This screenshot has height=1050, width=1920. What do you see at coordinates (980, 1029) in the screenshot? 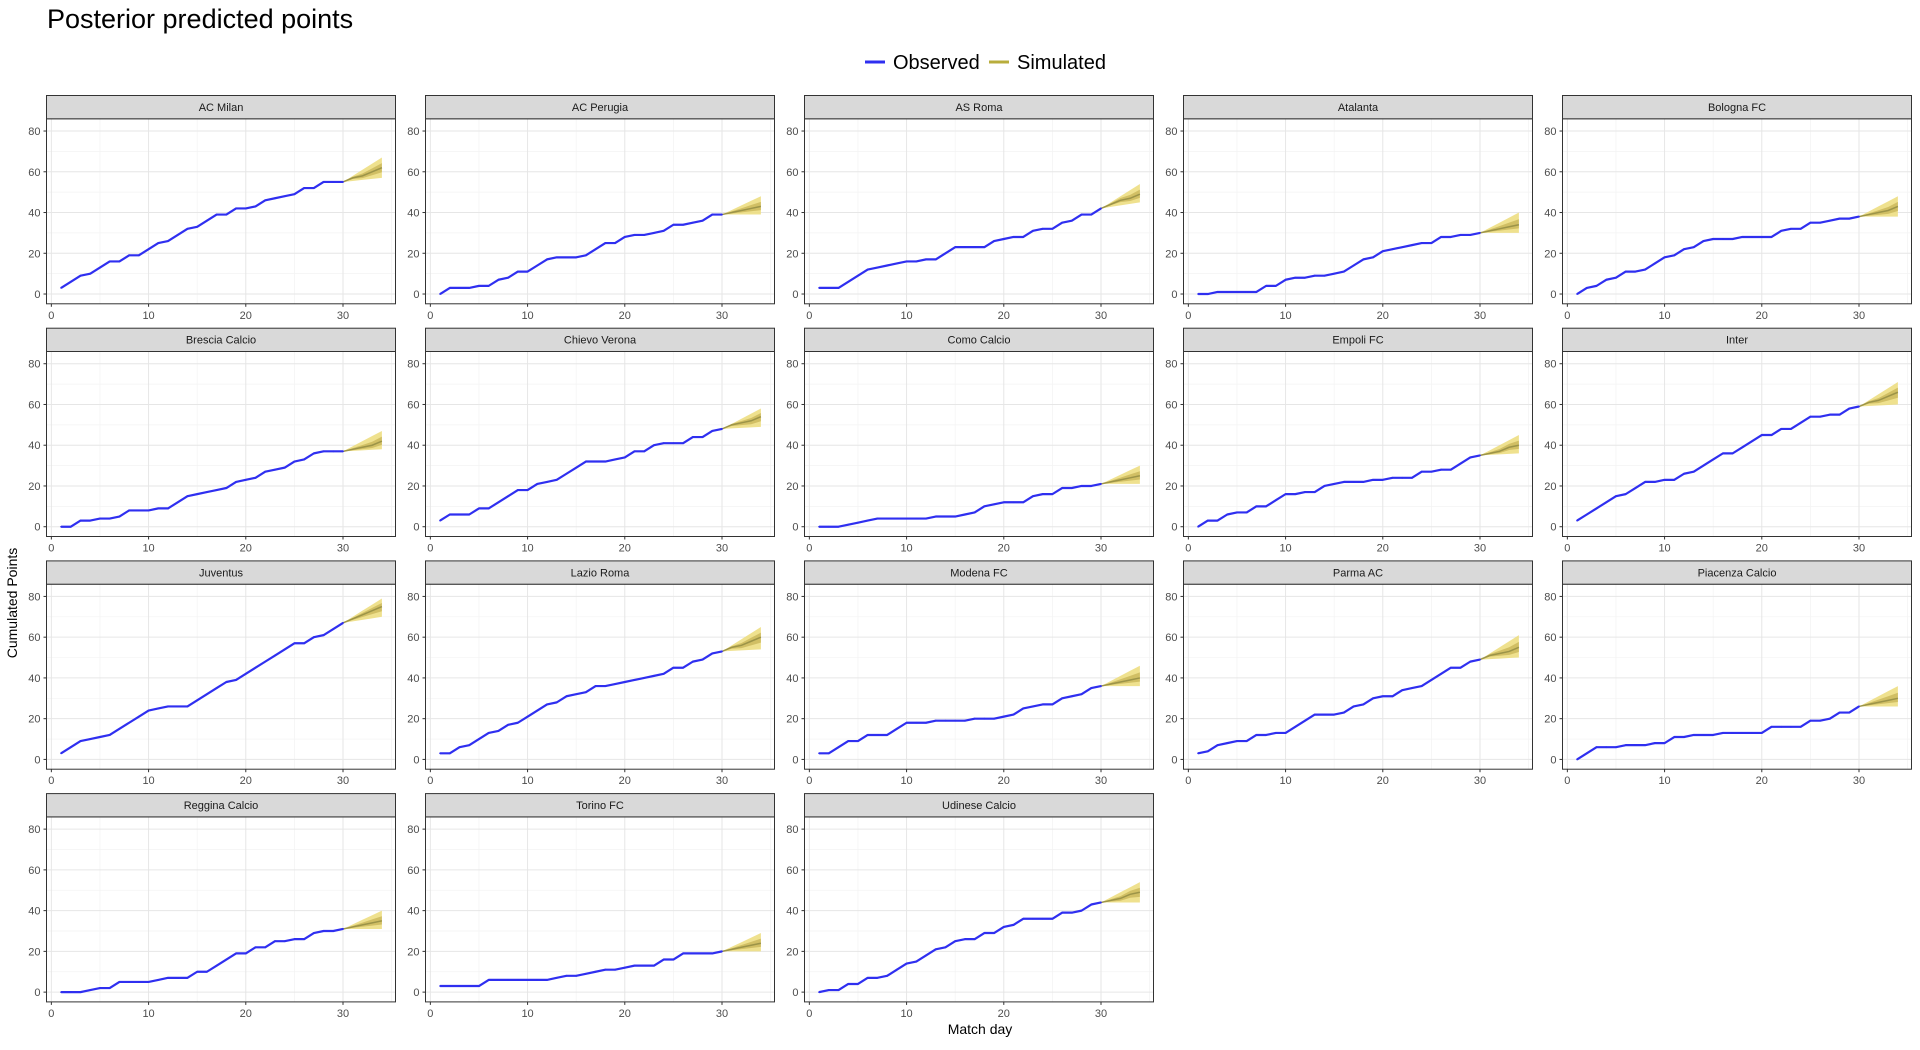
I see `x-axis-label: Match day` at bounding box center [980, 1029].